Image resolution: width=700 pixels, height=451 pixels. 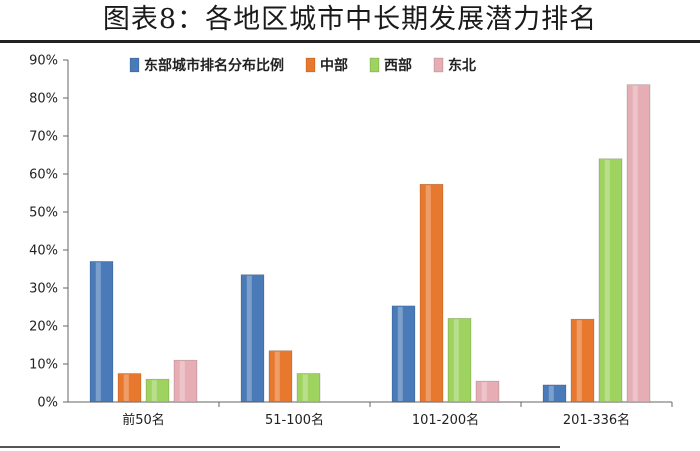 What do you see at coordinates (596, 420) in the screenshot?
I see `x-tick-label: 201-336名` at bounding box center [596, 420].